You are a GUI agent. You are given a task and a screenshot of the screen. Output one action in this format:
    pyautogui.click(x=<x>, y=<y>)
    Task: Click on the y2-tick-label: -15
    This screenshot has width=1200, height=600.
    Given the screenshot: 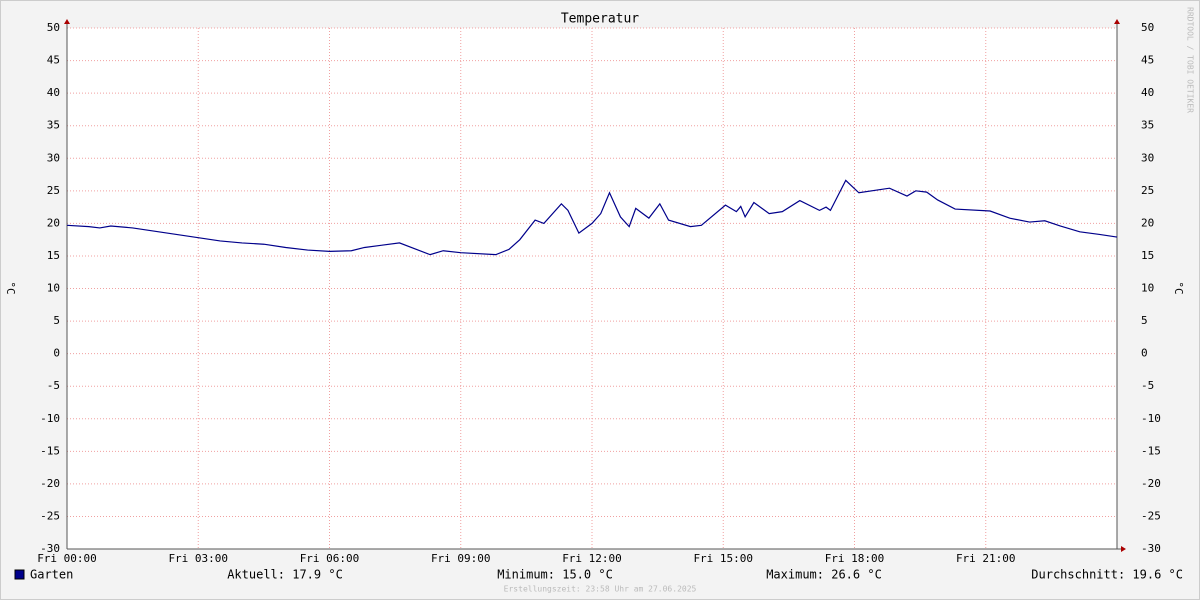 What is the action you would take?
    pyautogui.click(x=1151, y=450)
    